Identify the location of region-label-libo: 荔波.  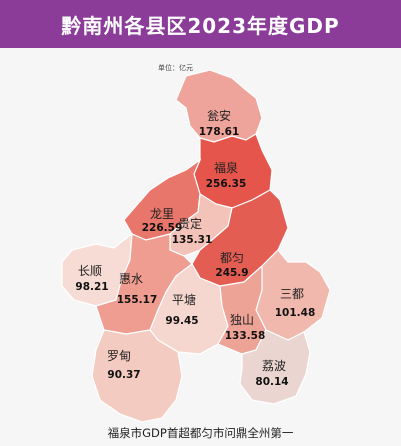
(274, 366).